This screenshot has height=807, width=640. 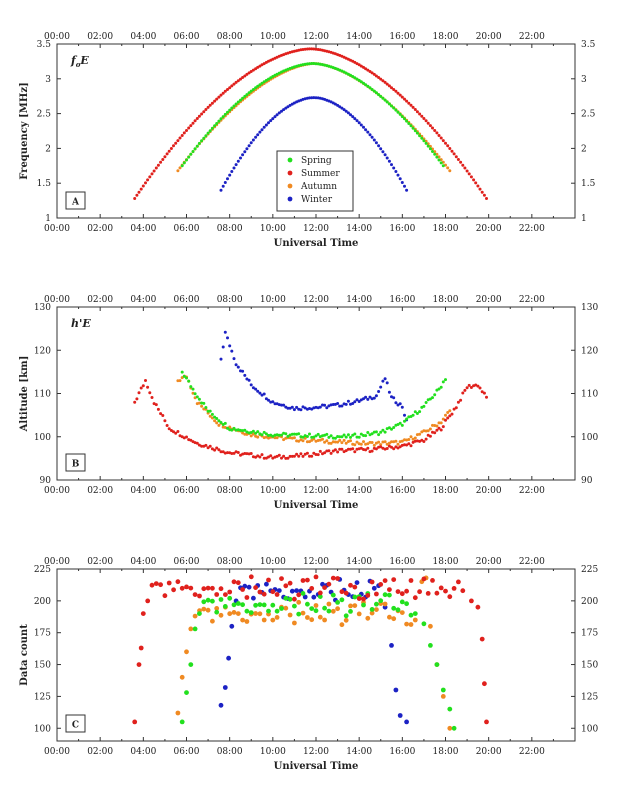 I want to click on panel-label-box, so click(x=75, y=462).